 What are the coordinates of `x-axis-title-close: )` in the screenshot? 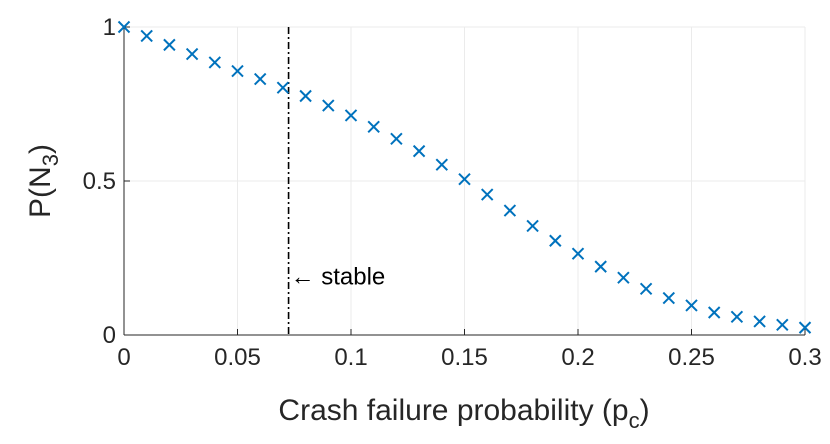 It's located at (645, 410).